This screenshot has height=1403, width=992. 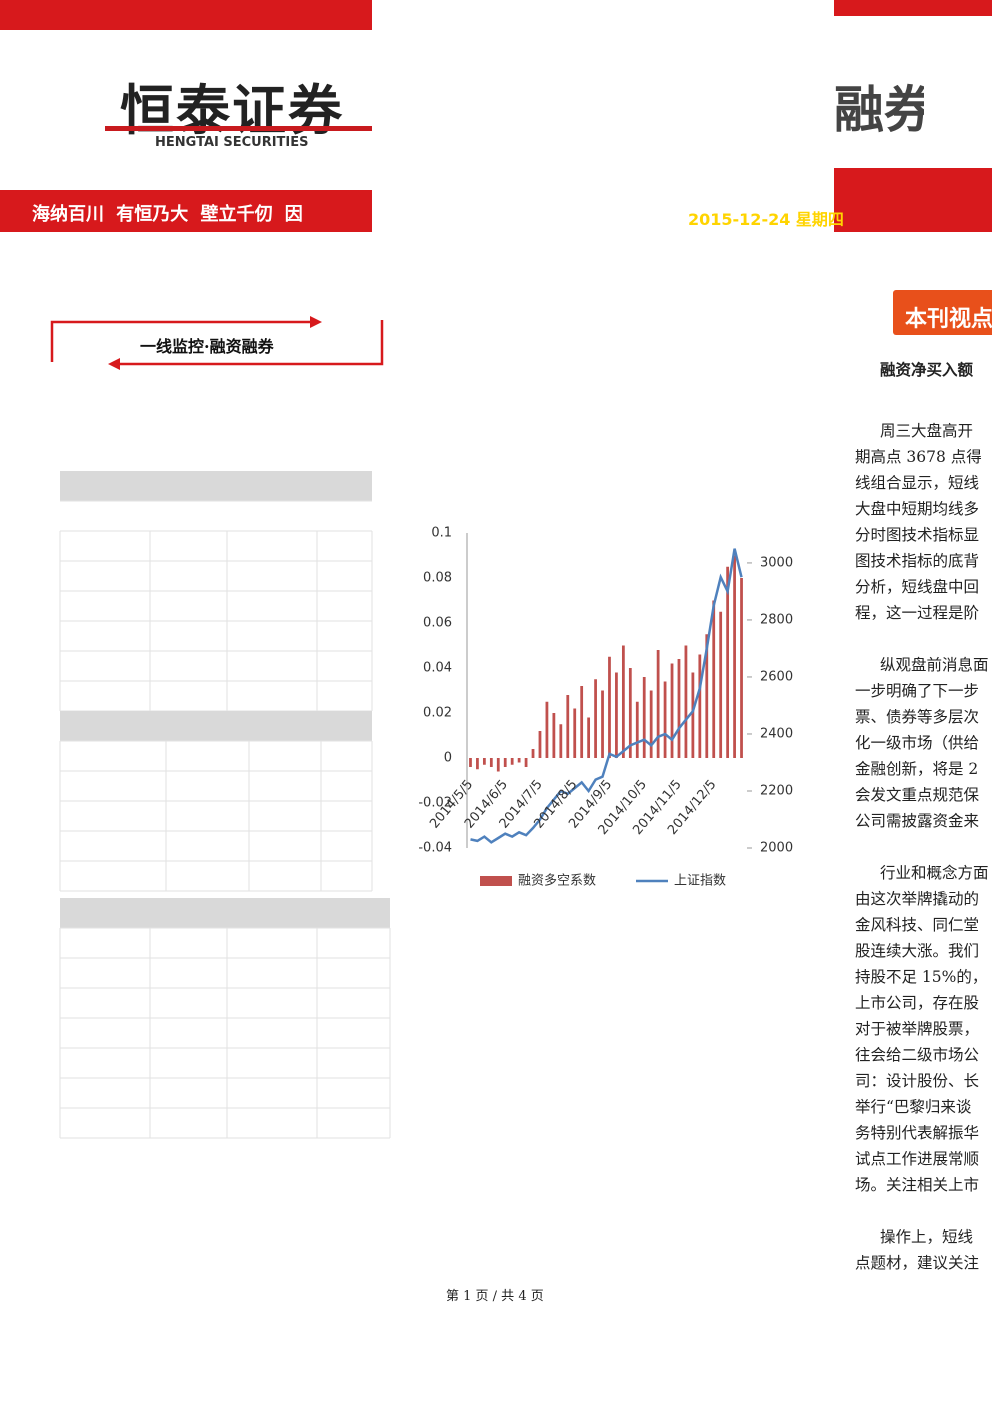 I want to click on text-line: 行业和概念方面, so click(x=934, y=873).